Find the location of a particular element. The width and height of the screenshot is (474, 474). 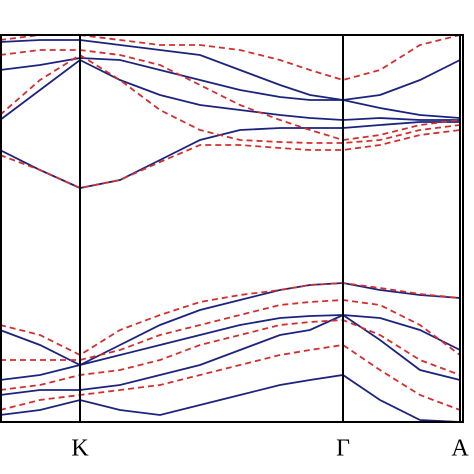

x-tick-label: K is located at coordinates (80, 449).